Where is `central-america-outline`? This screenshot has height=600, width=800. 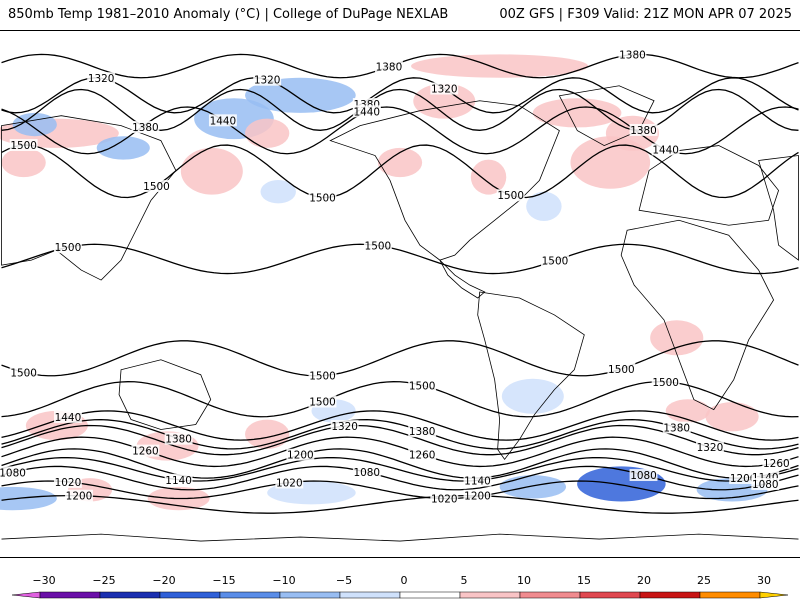 central-america-outline is located at coordinates (462, 279).